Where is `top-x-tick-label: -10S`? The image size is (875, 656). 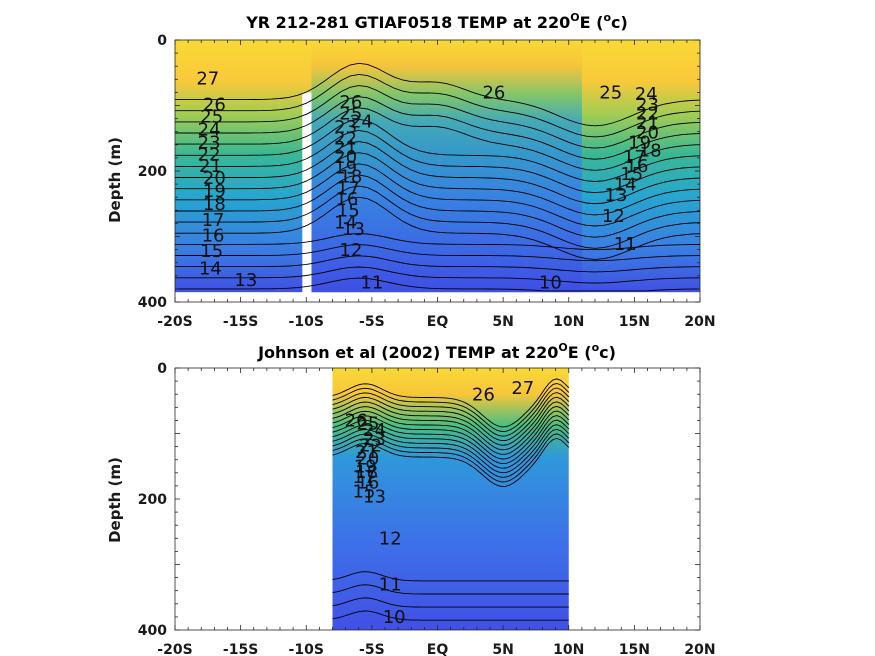
top-x-tick-label: -10S is located at coordinates (306, 322).